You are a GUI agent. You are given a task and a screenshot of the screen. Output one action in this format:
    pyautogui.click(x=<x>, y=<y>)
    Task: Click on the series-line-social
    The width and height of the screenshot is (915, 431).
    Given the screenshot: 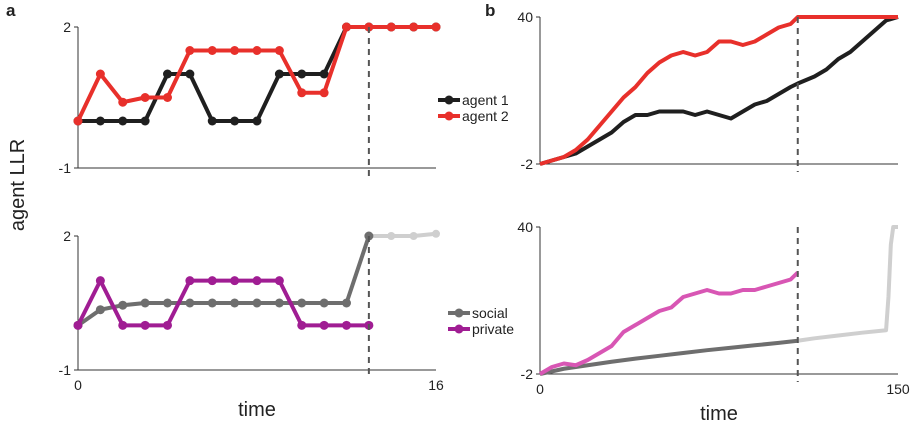 What is the action you would take?
    pyautogui.click(x=668, y=357)
    